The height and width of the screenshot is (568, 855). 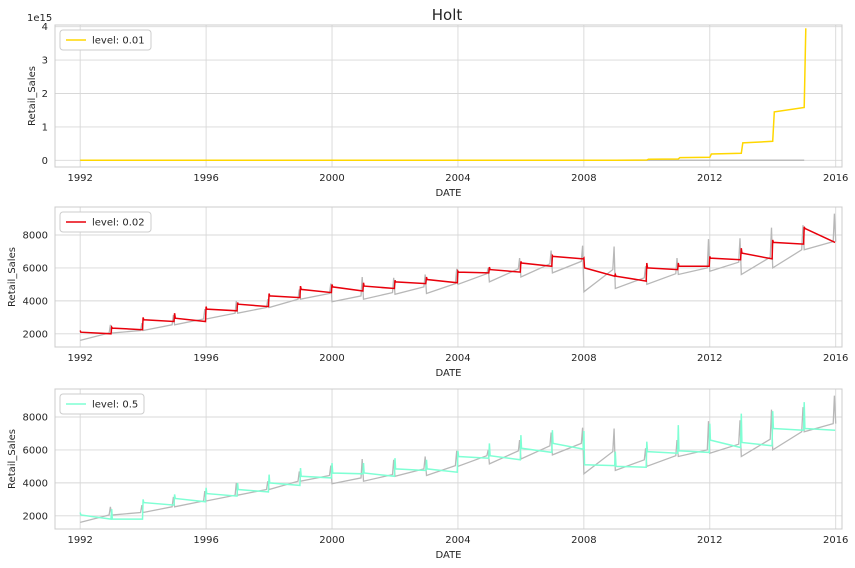 What do you see at coordinates (45, 27) in the screenshot?
I see `y-tick-label: 4` at bounding box center [45, 27].